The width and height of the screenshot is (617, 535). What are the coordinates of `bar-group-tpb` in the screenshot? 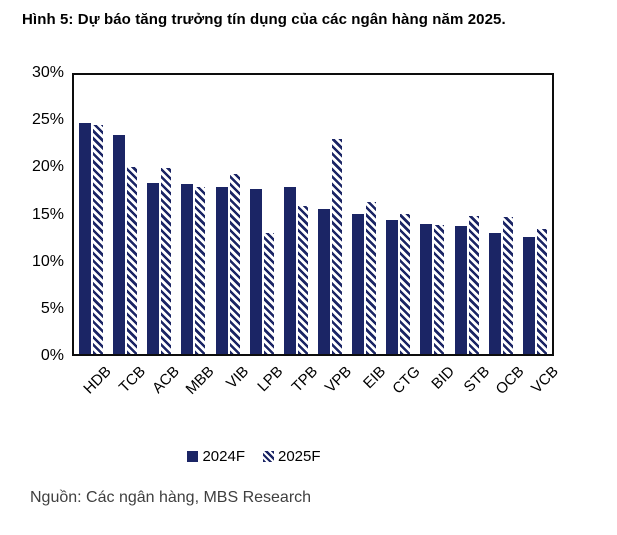 It's located at (296, 214).